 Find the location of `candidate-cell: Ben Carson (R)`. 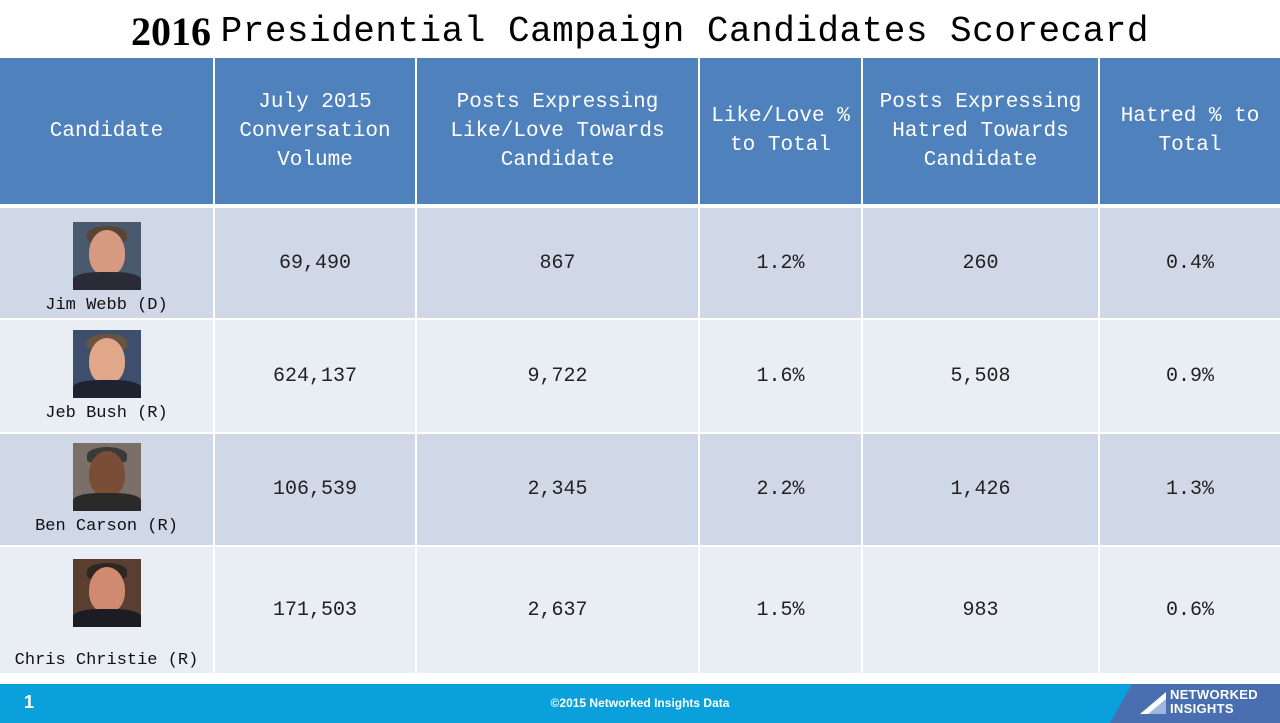

candidate-cell: Ben Carson (R) is located at coordinates (107, 490).